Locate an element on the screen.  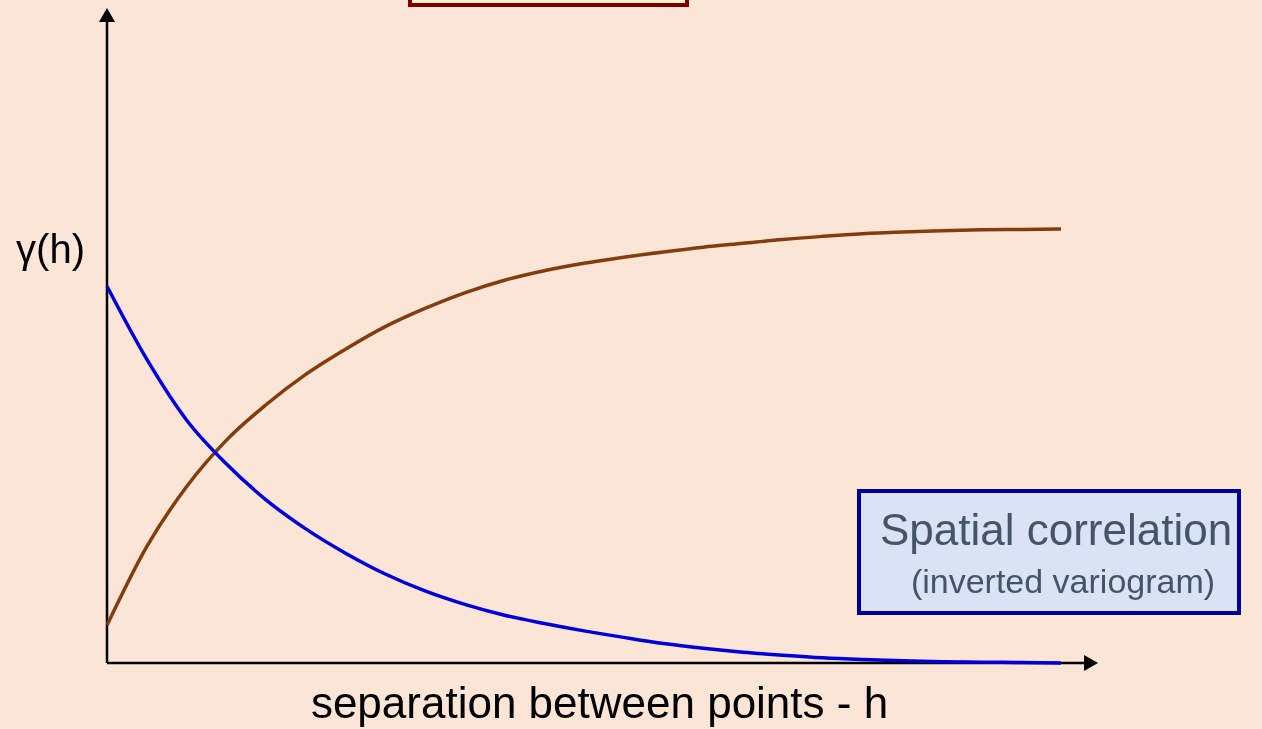
x-axis-title: separation between points - h is located at coordinates (599, 702).